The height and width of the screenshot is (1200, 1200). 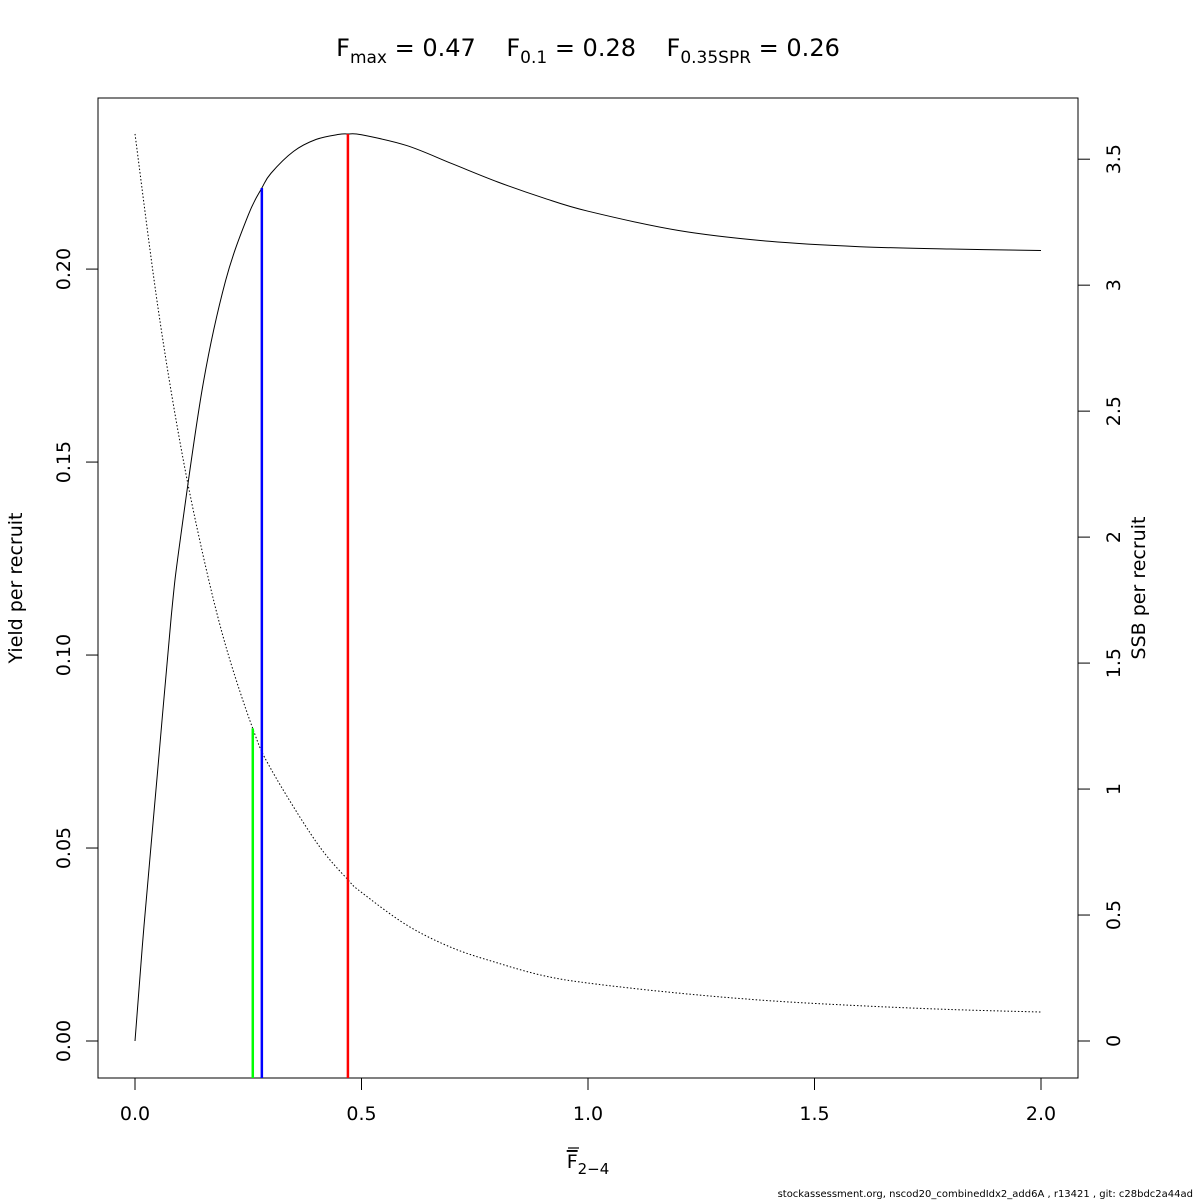 I want to click on x-tick-label: 0.0, so click(x=135, y=1114).